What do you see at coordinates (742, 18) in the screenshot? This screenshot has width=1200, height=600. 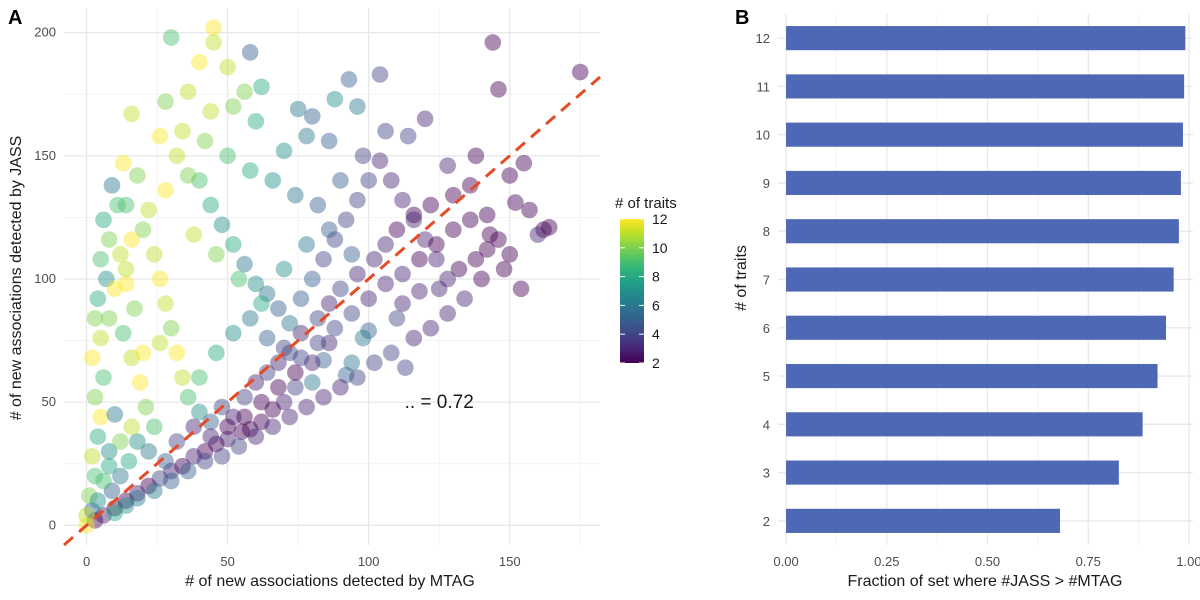 I see `panel-label-b: B` at bounding box center [742, 18].